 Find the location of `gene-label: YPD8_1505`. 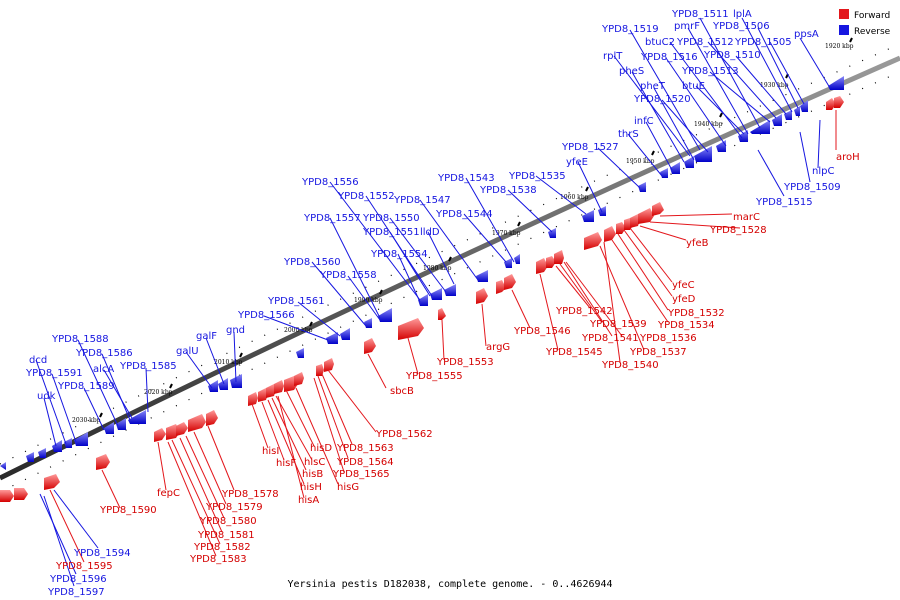

gene-label: YPD8_1505 is located at coordinates (763, 42).